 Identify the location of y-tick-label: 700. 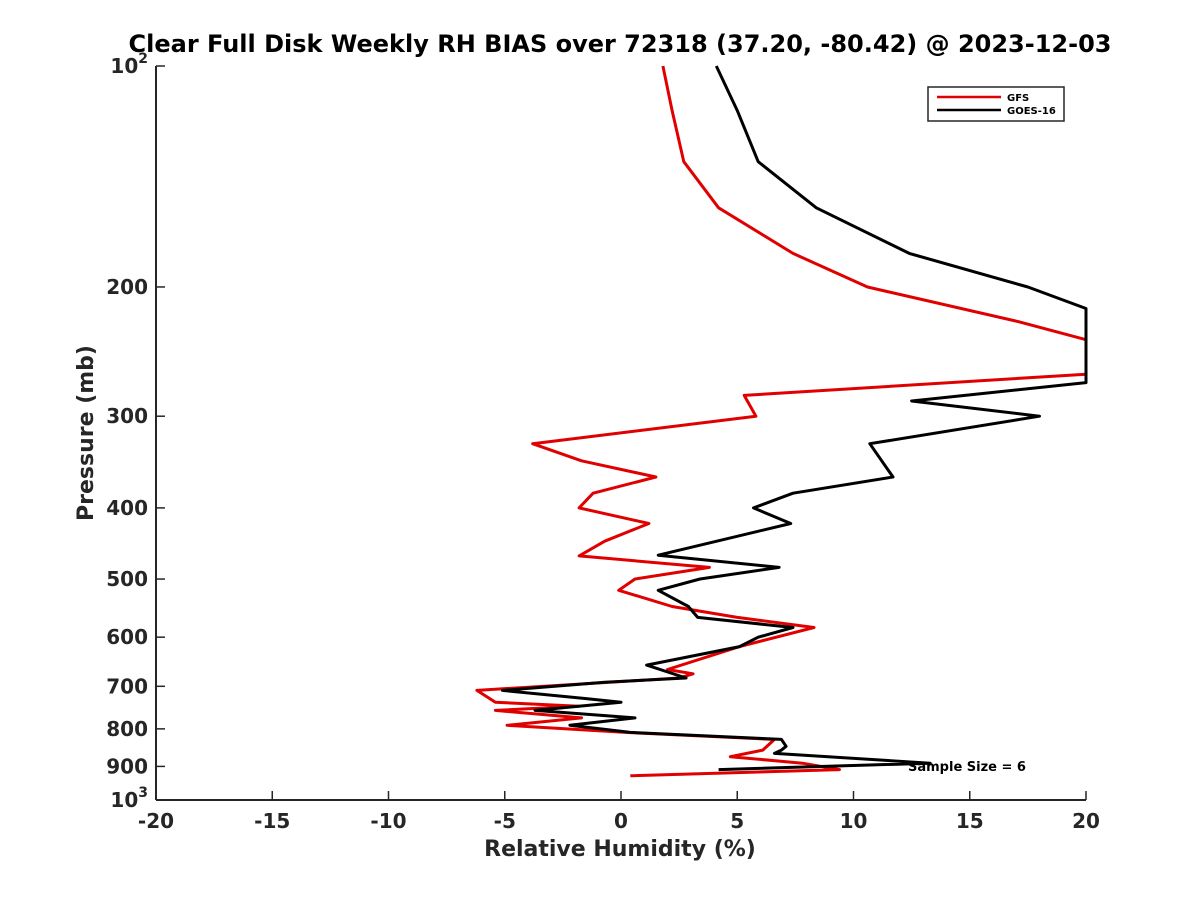
(127, 686).